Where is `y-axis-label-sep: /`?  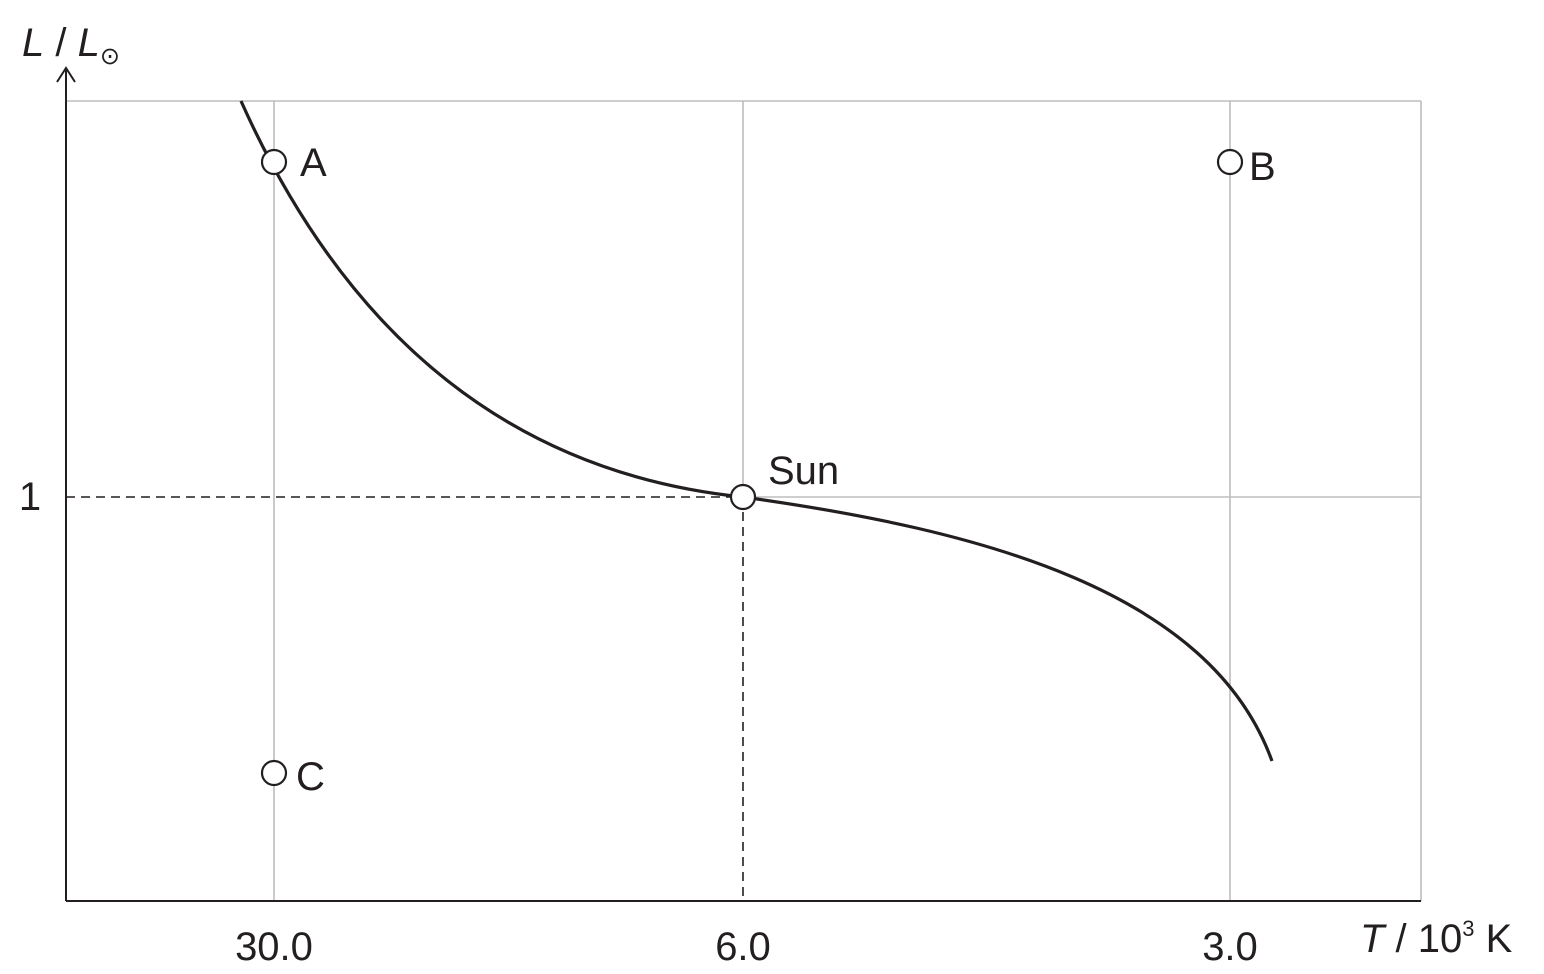
y-axis-label-sep: / is located at coordinates (60, 43).